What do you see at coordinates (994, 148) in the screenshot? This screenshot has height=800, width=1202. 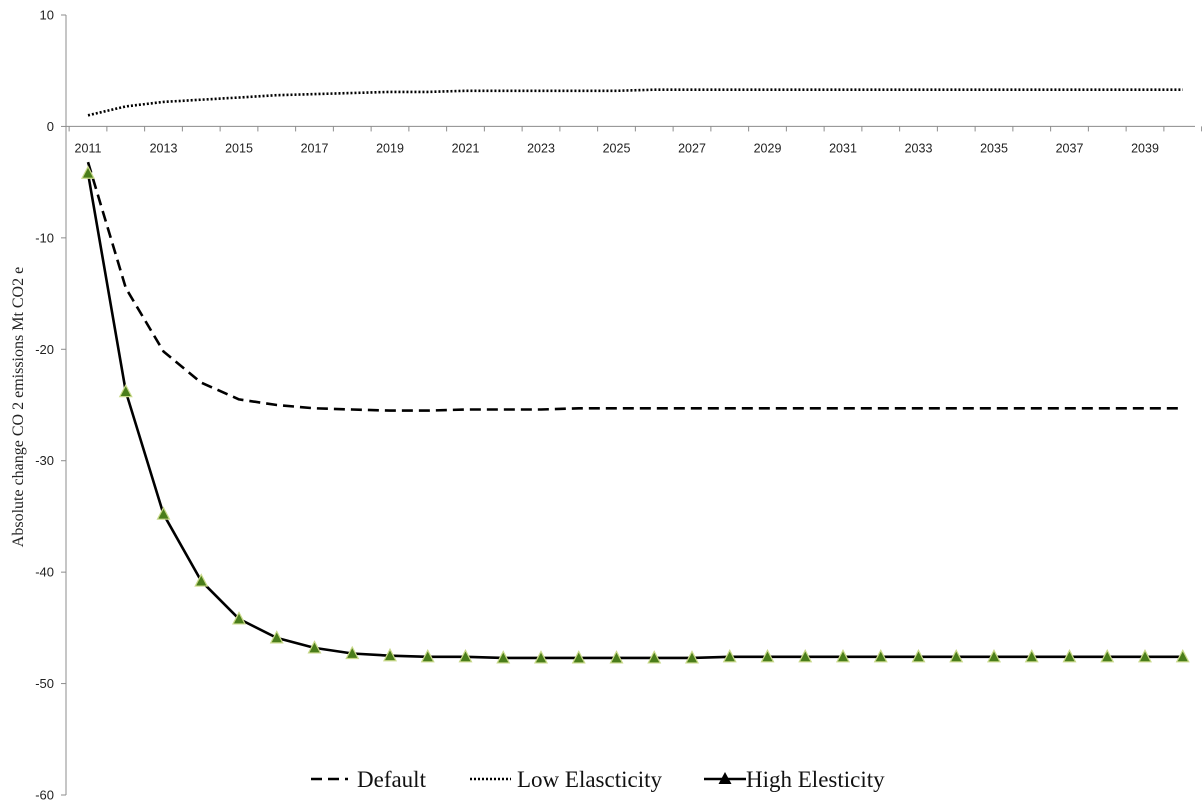 I see `x-tick-label: 2035` at bounding box center [994, 148].